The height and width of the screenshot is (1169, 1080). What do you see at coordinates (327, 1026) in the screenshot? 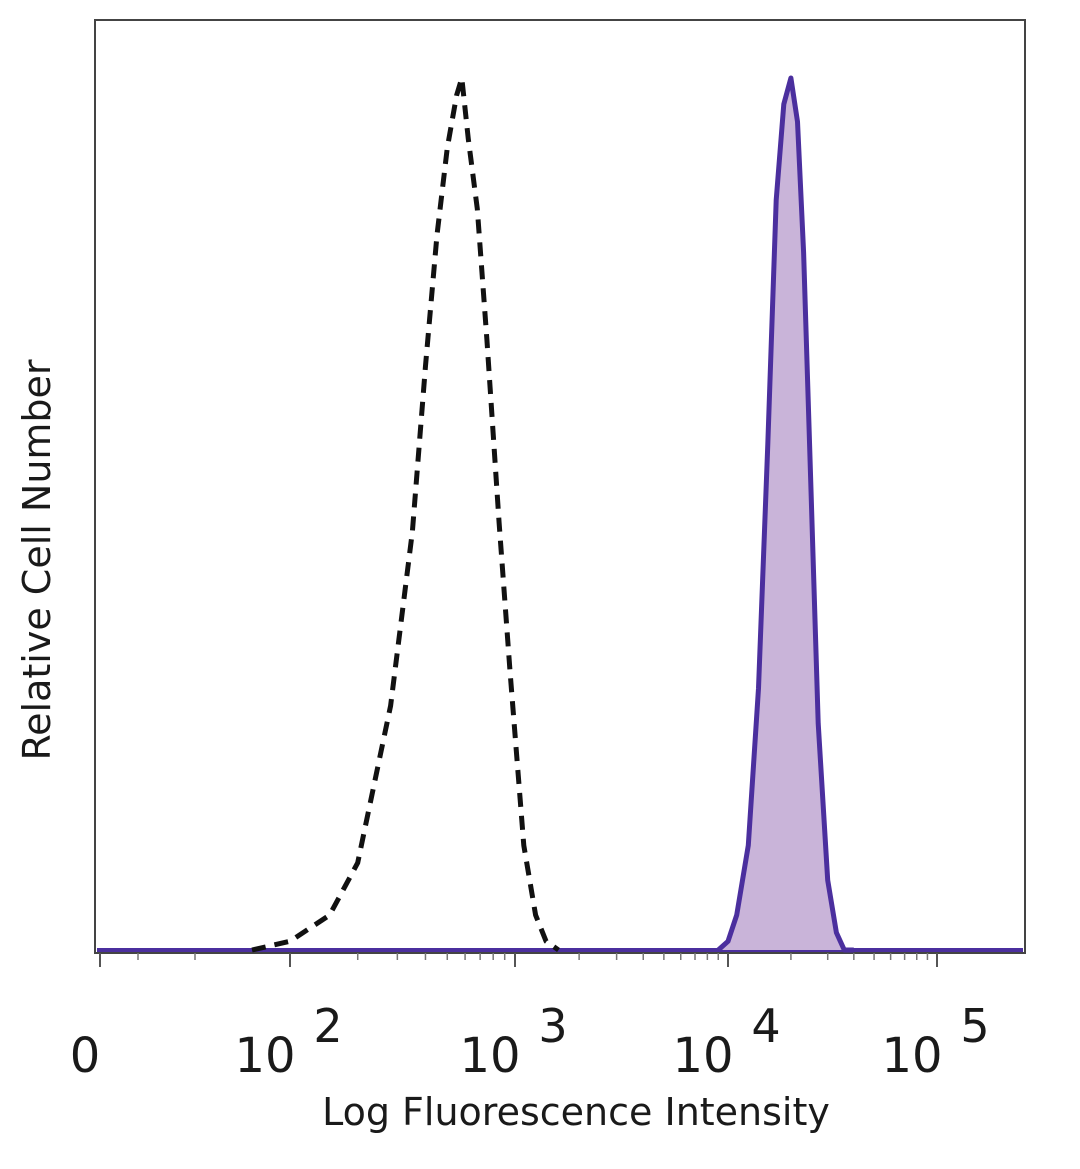
I see `x-tick-exponent-1: 2` at bounding box center [327, 1026].